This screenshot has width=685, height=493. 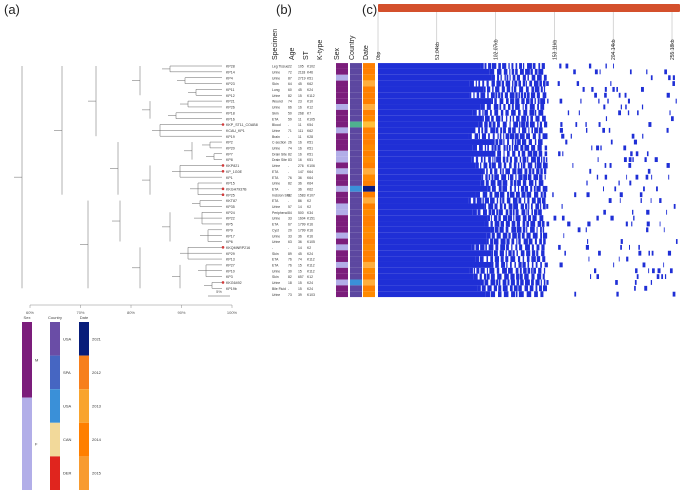 What do you see at coordinates (280, 213) in the screenshot?
I see `table-cell: Peripheral` at bounding box center [280, 213].